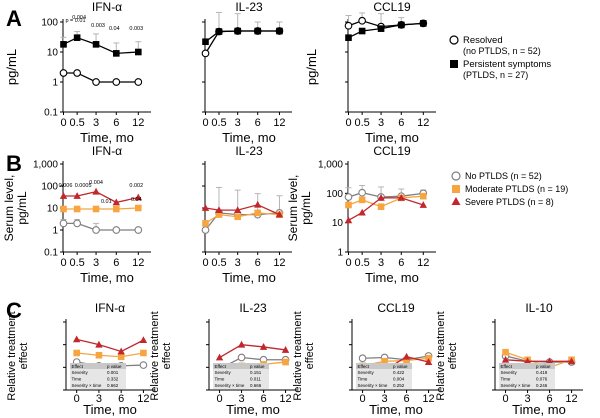  What do you see at coordinates (542, 372) in the screenshot?
I see `stats-row-p: 0.419` at bounding box center [542, 372].